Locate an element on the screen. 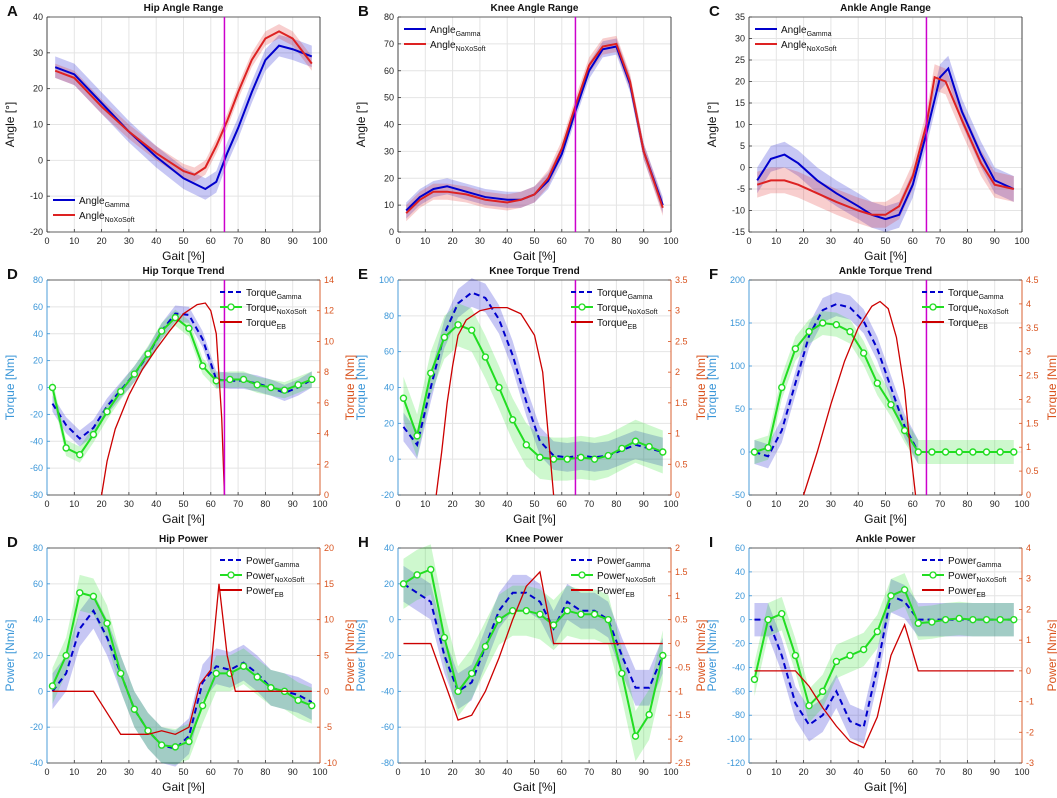  x-tick-label: 70 is located at coordinates (238, 504).